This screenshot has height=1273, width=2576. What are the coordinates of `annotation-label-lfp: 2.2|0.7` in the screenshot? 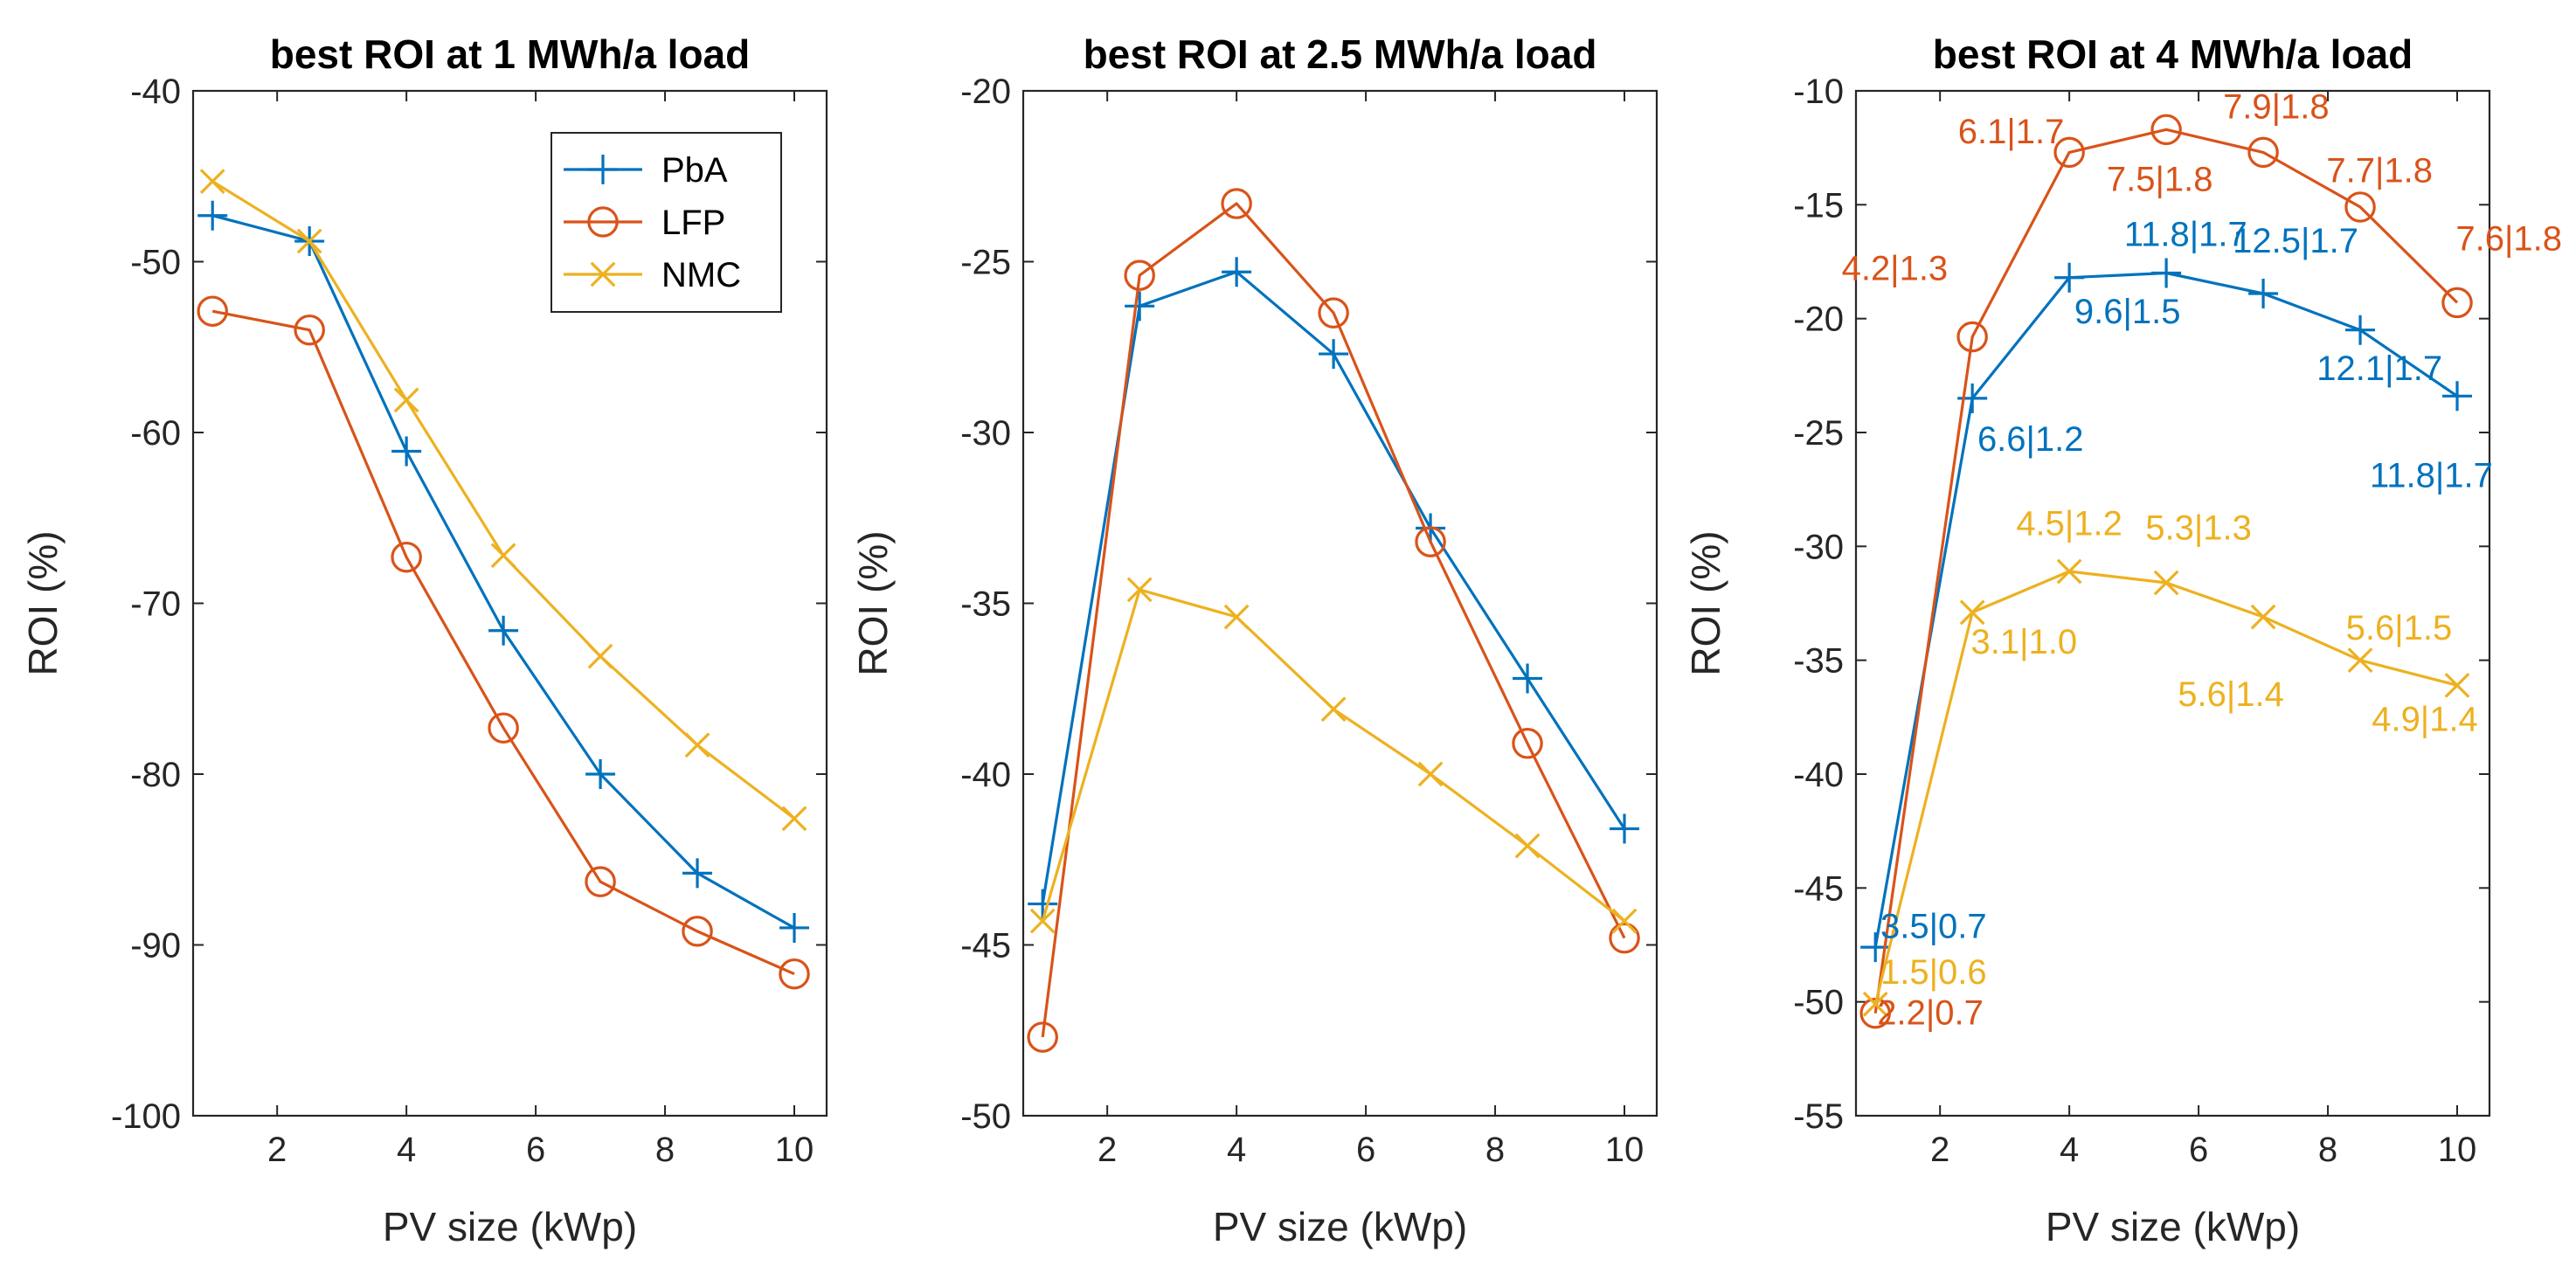 It's located at (1930, 1013).